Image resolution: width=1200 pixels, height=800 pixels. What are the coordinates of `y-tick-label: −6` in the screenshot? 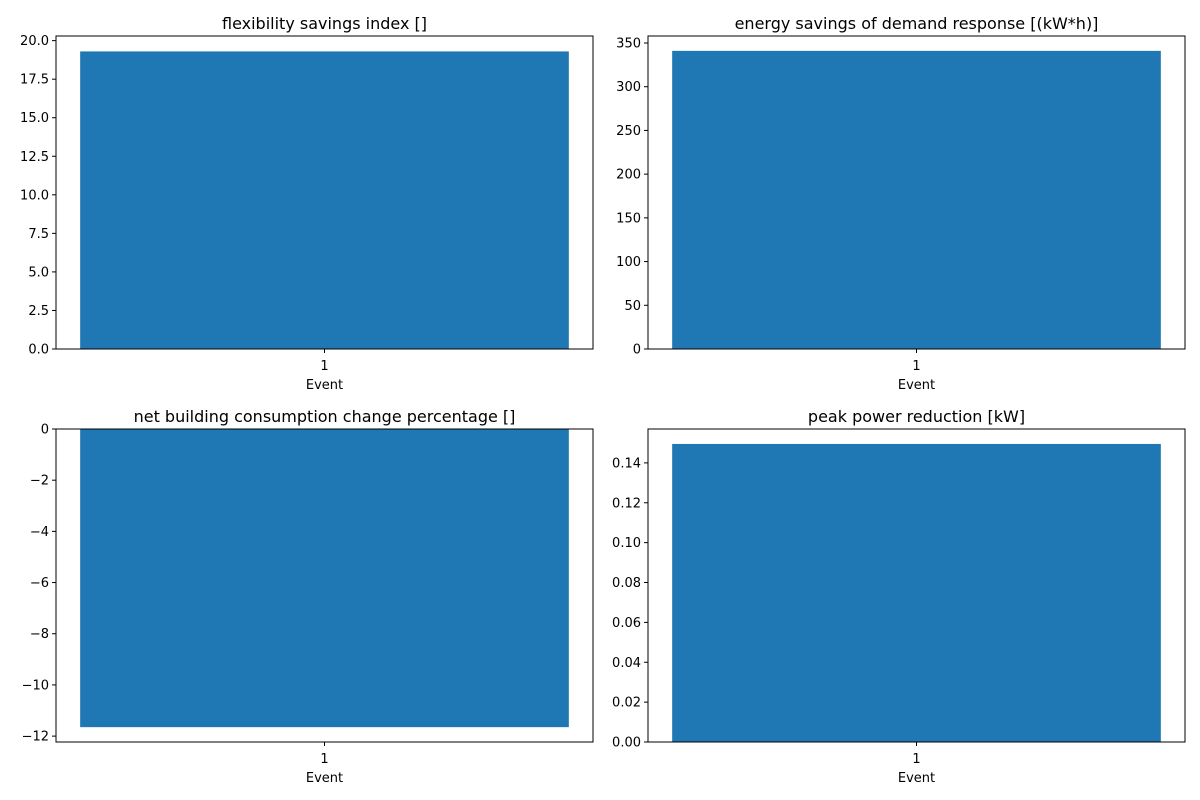 It's located at (39, 583).